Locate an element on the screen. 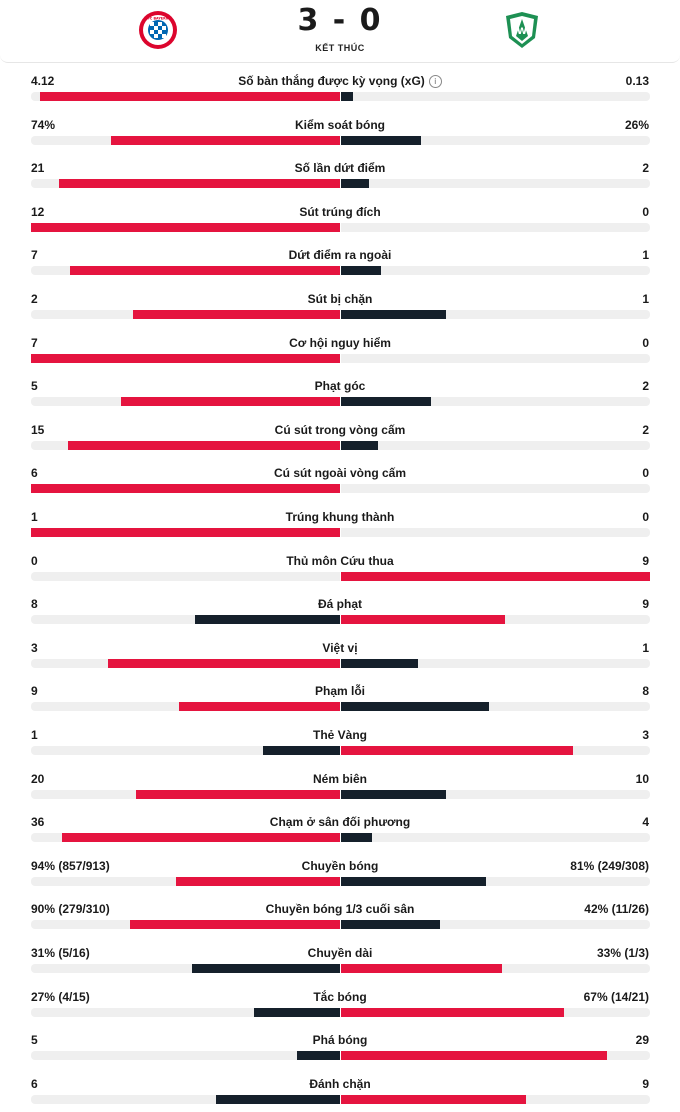 Image resolution: width=680 pixels, height=1112 pixels. home-stat-value: 27% (4/15) is located at coordinates (60, 996).